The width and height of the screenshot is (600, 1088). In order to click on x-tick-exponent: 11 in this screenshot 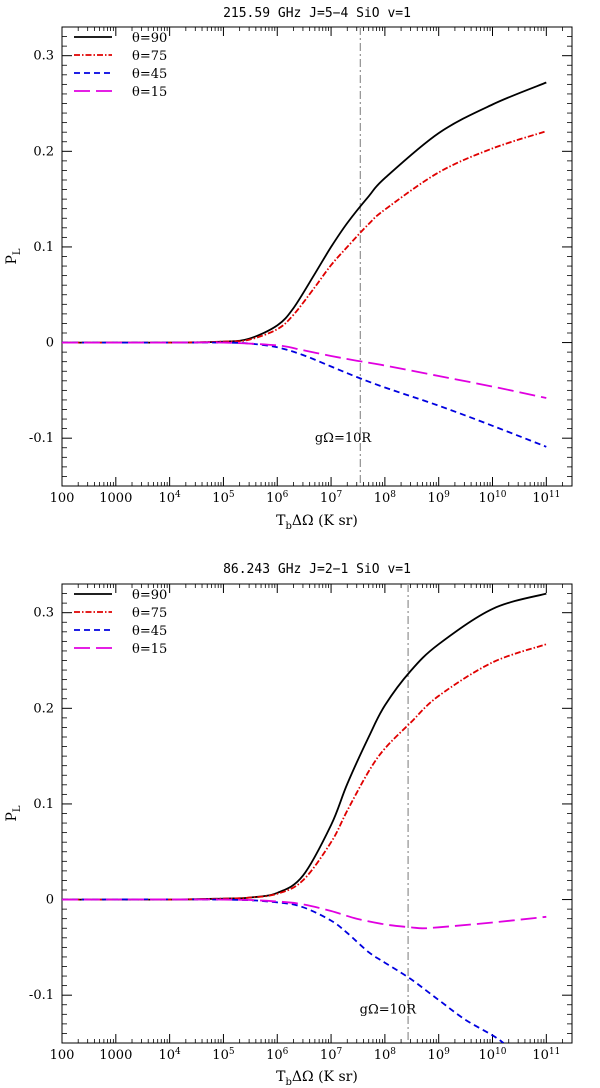, I will do `click(554, 495)`.